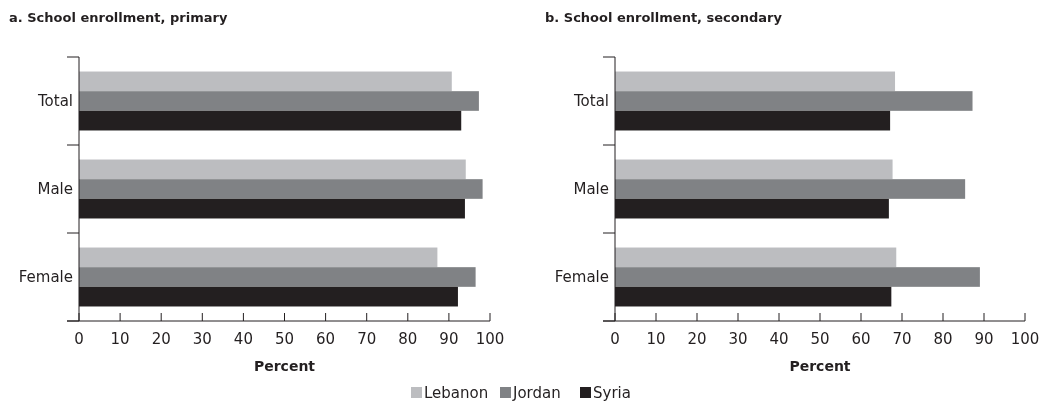  I want to click on legend-label: Jordan, so click(536, 393).